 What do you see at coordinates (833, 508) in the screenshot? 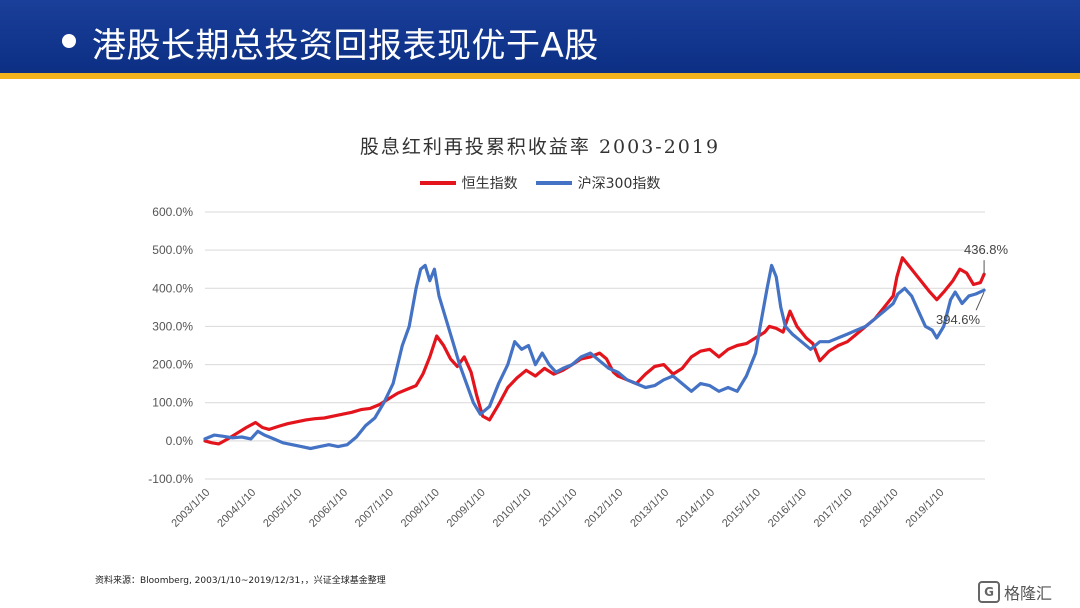
I see `x-tick-label: 2017/1/10` at bounding box center [833, 508].